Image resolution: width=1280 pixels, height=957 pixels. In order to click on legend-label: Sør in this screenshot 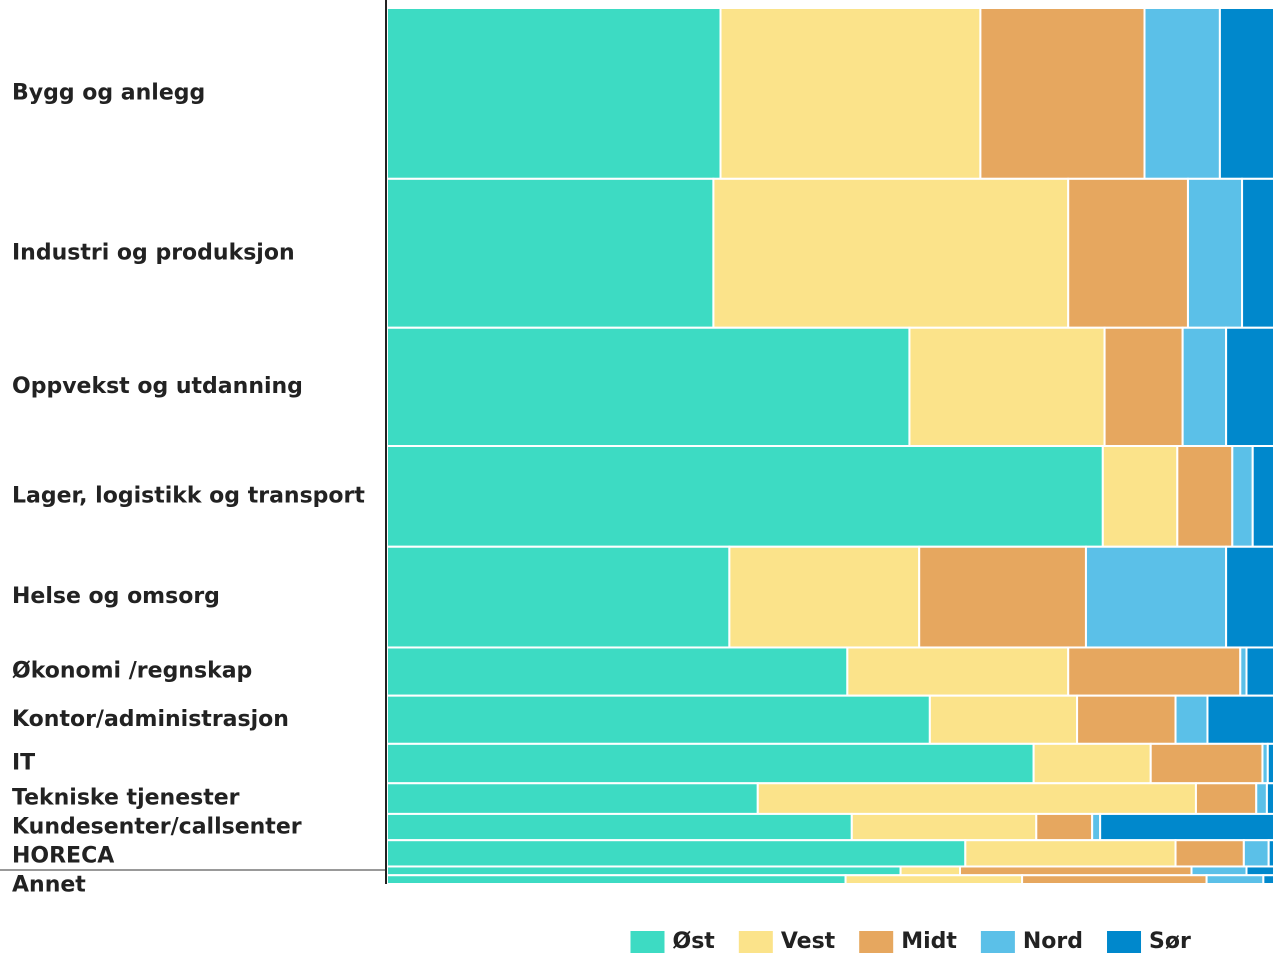, I will do `click(1170, 941)`.